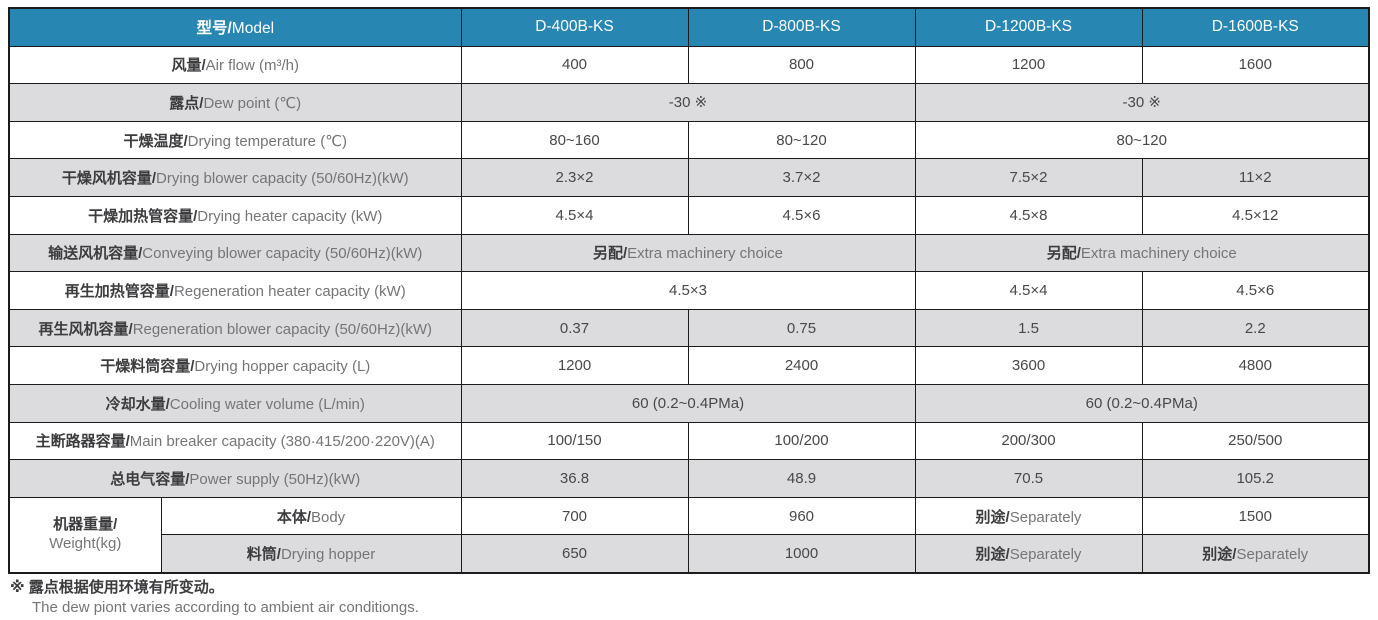 The image size is (1378, 620). I want to click on row-label-weight: 机器重量/Weight(kg), so click(85, 535).